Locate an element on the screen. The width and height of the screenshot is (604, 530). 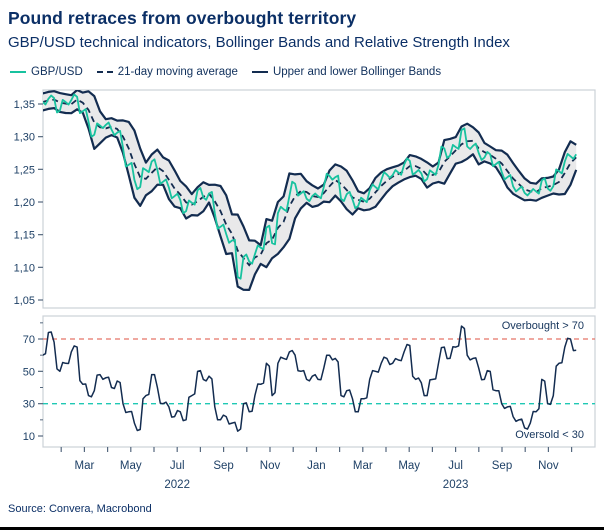
svg-text: 1,10 is located at coordinates (24, 268).